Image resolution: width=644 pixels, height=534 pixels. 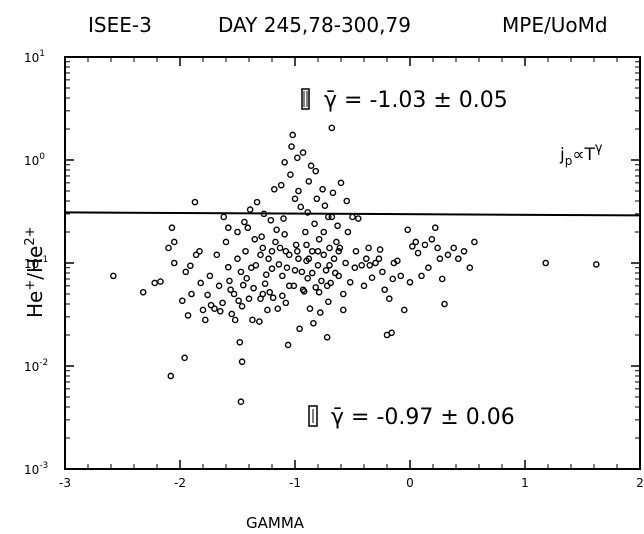 I want to click on relation-formula: jp∝Tγ, so click(x=581, y=154).